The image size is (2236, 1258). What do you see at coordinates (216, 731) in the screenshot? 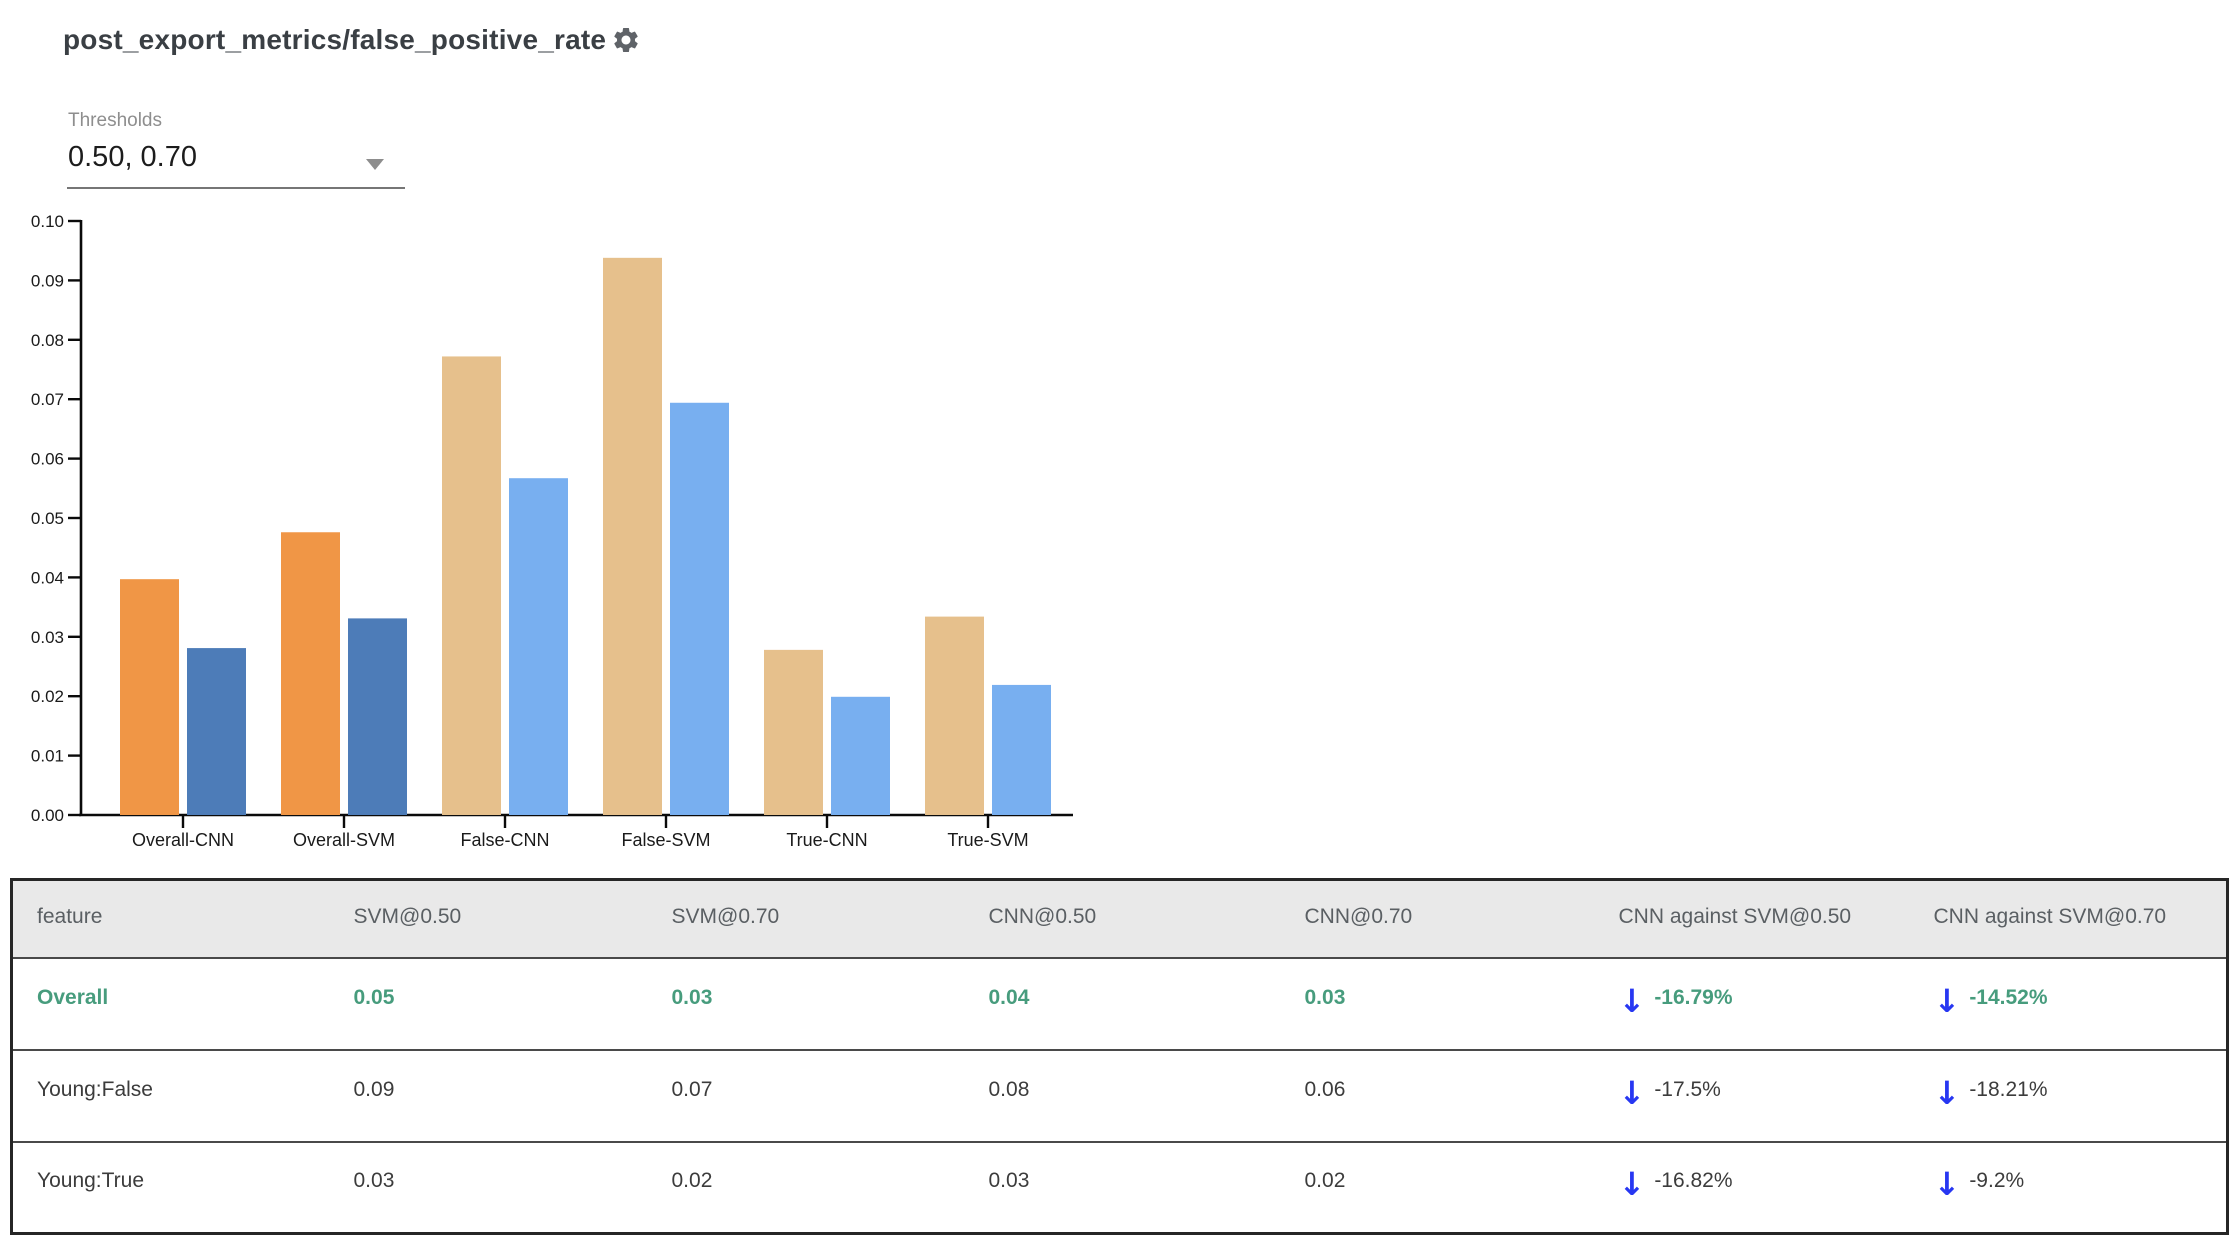
I see `bar-Overall-CNN-threshold-0.70` at bounding box center [216, 731].